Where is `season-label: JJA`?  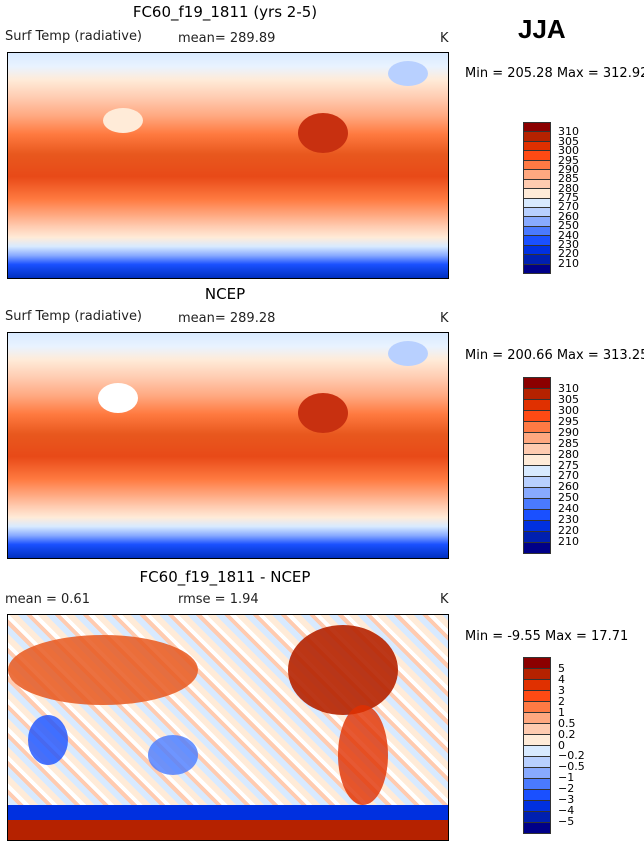 season-label: JJA is located at coordinates (542, 29).